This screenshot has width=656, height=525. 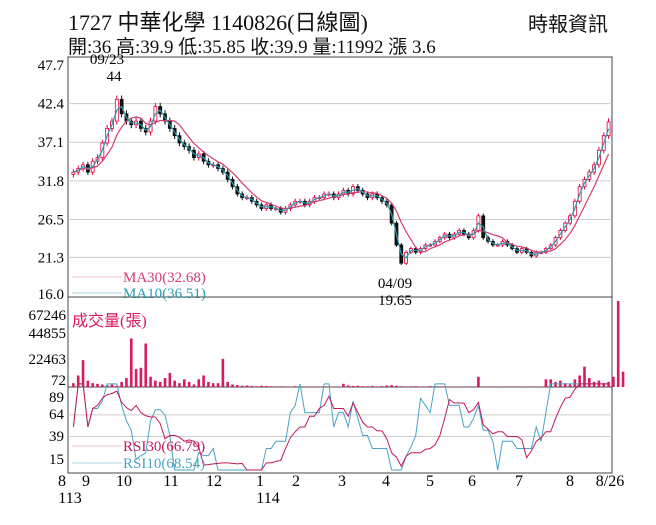 I want to click on rsi10-line, so click(x=340, y=427).